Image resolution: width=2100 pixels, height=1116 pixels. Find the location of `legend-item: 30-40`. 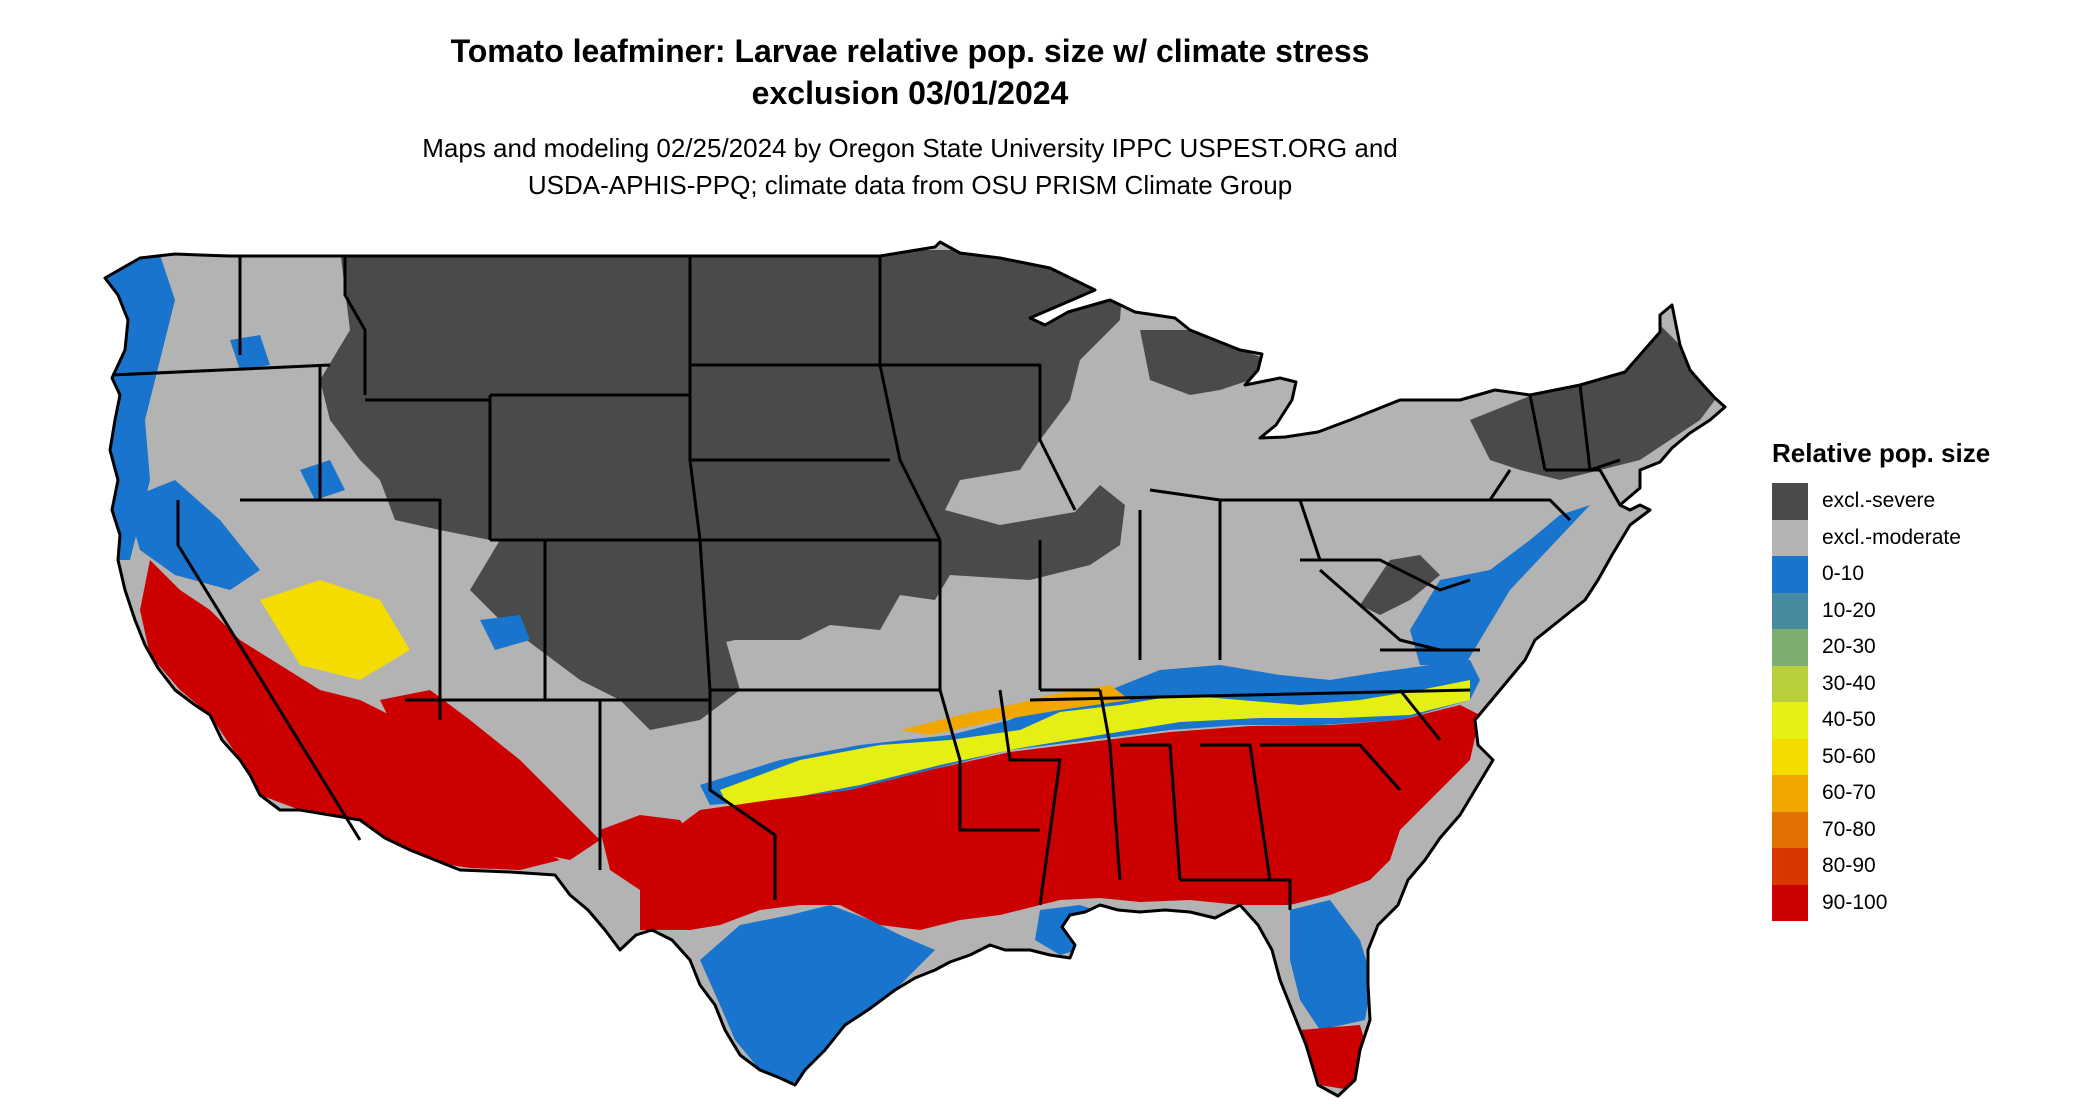

legend-item: 30-40 is located at coordinates (1881, 683).